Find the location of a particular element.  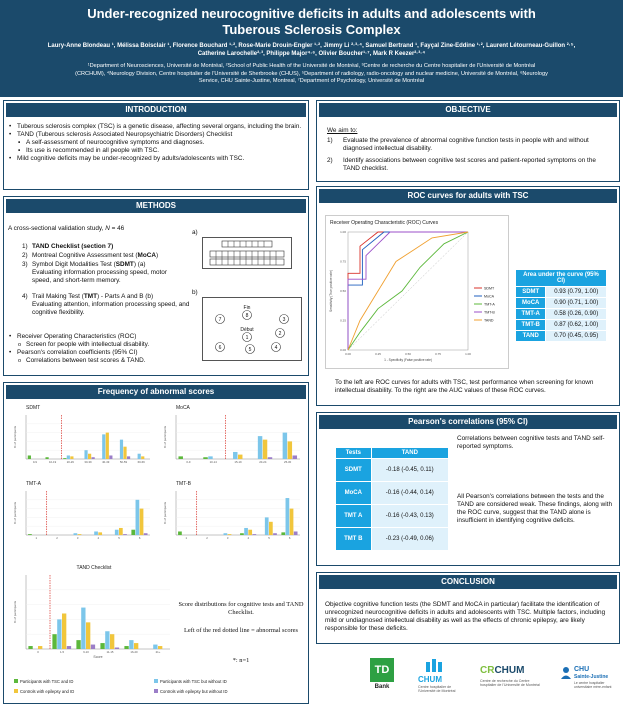

frequency-tick-label: 16-20 is located at coordinates (134, 652).